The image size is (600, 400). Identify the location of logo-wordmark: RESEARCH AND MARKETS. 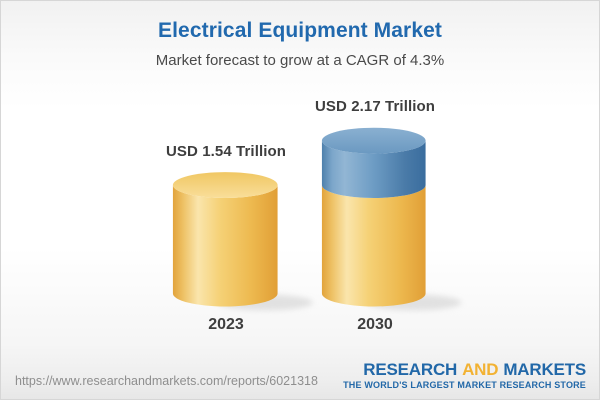
(464, 369).